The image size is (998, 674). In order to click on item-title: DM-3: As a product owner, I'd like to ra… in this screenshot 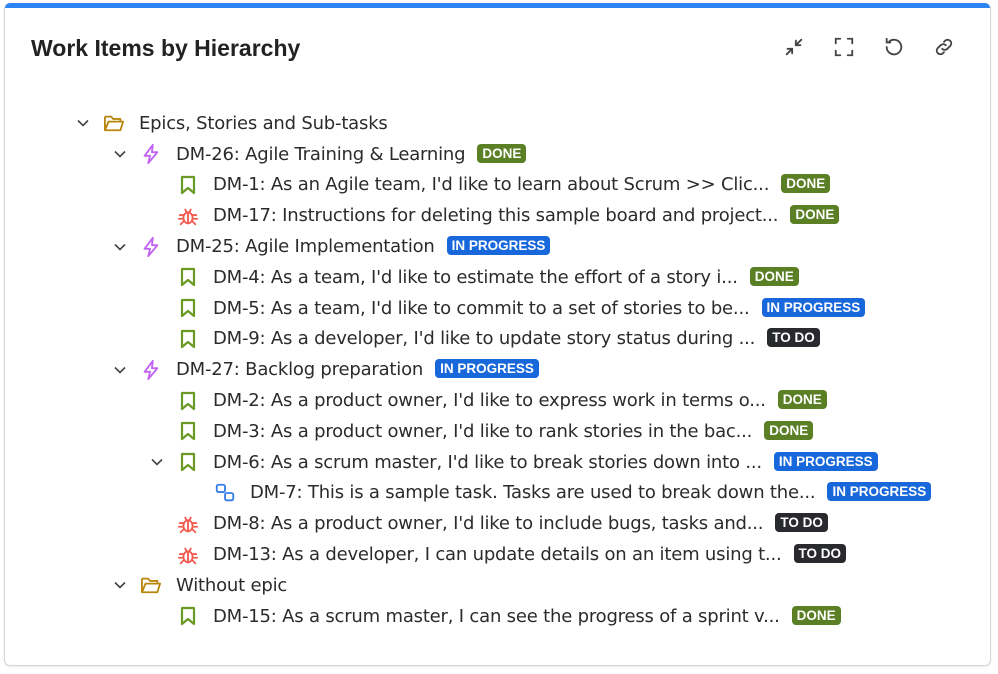, I will do `click(483, 431)`.